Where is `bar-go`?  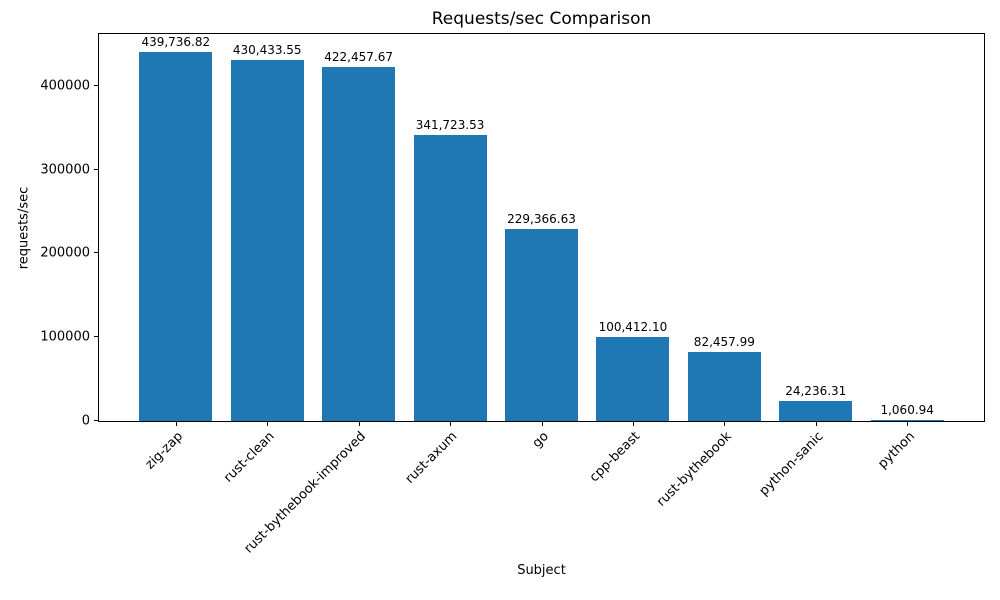 bar-go is located at coordinates (541, 324).